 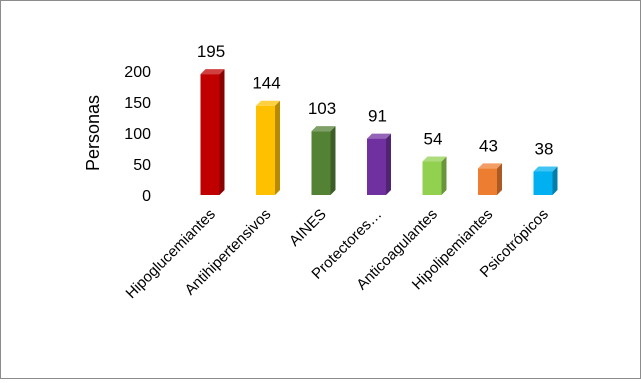 What do you see at coordinates (544, 148) in the screenshot?
I see `value-label: 38` at bounding box center [544, 148].